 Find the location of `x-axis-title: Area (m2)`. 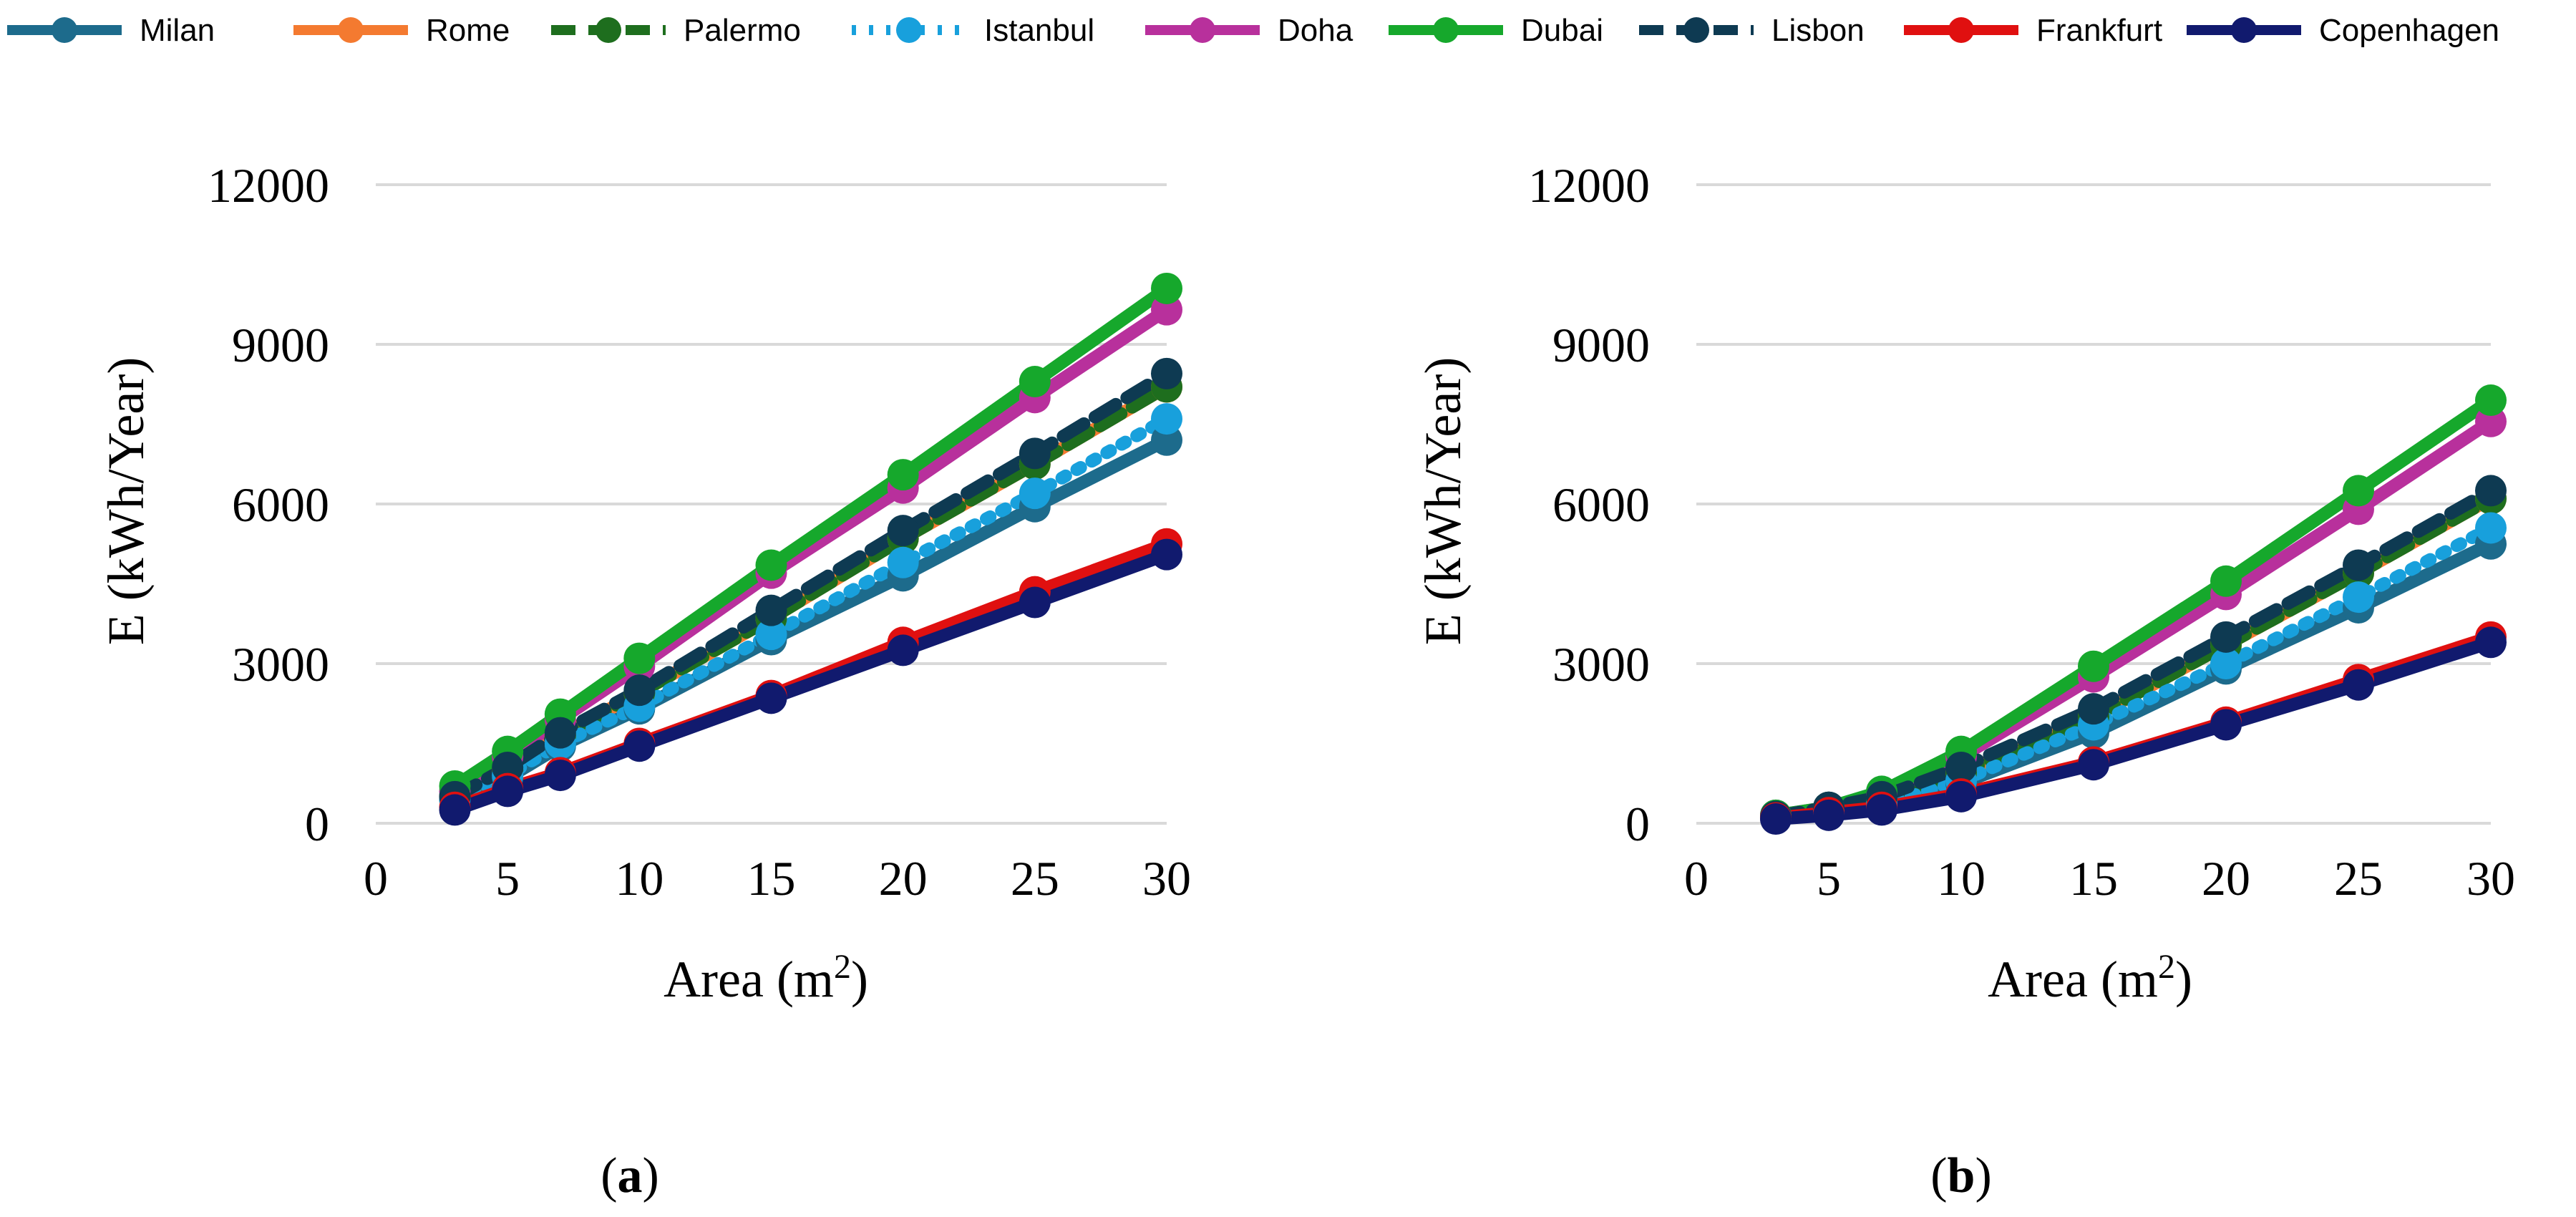

x-axis-title: Area (m2) is located at coordinates (766, 978).